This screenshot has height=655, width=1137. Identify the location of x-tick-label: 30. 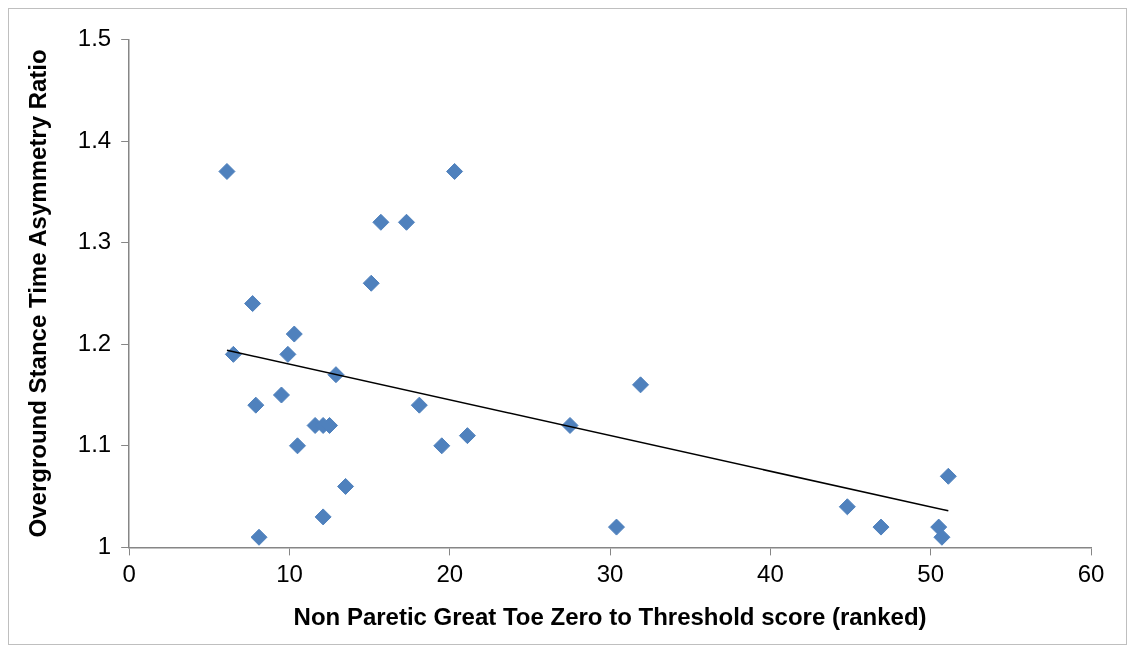
(610, 574).